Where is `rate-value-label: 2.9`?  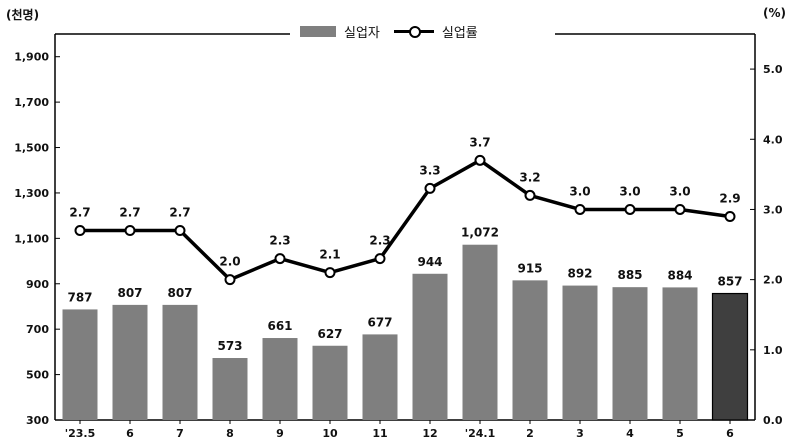 rate-value-label: 2.9 is located at coordinates (729, 198).